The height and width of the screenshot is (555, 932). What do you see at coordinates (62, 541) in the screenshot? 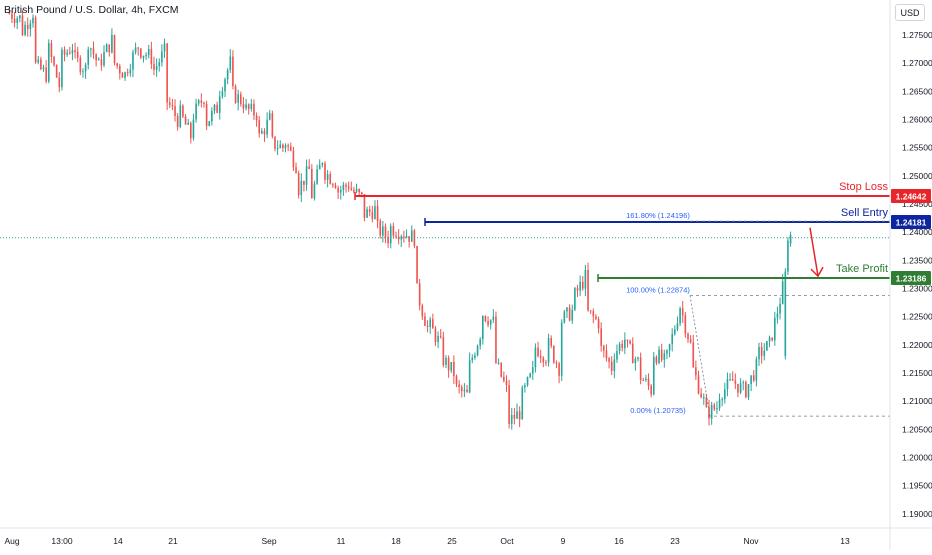
I see `x-tick-label: 13:00` at bounding box center [62, 541].